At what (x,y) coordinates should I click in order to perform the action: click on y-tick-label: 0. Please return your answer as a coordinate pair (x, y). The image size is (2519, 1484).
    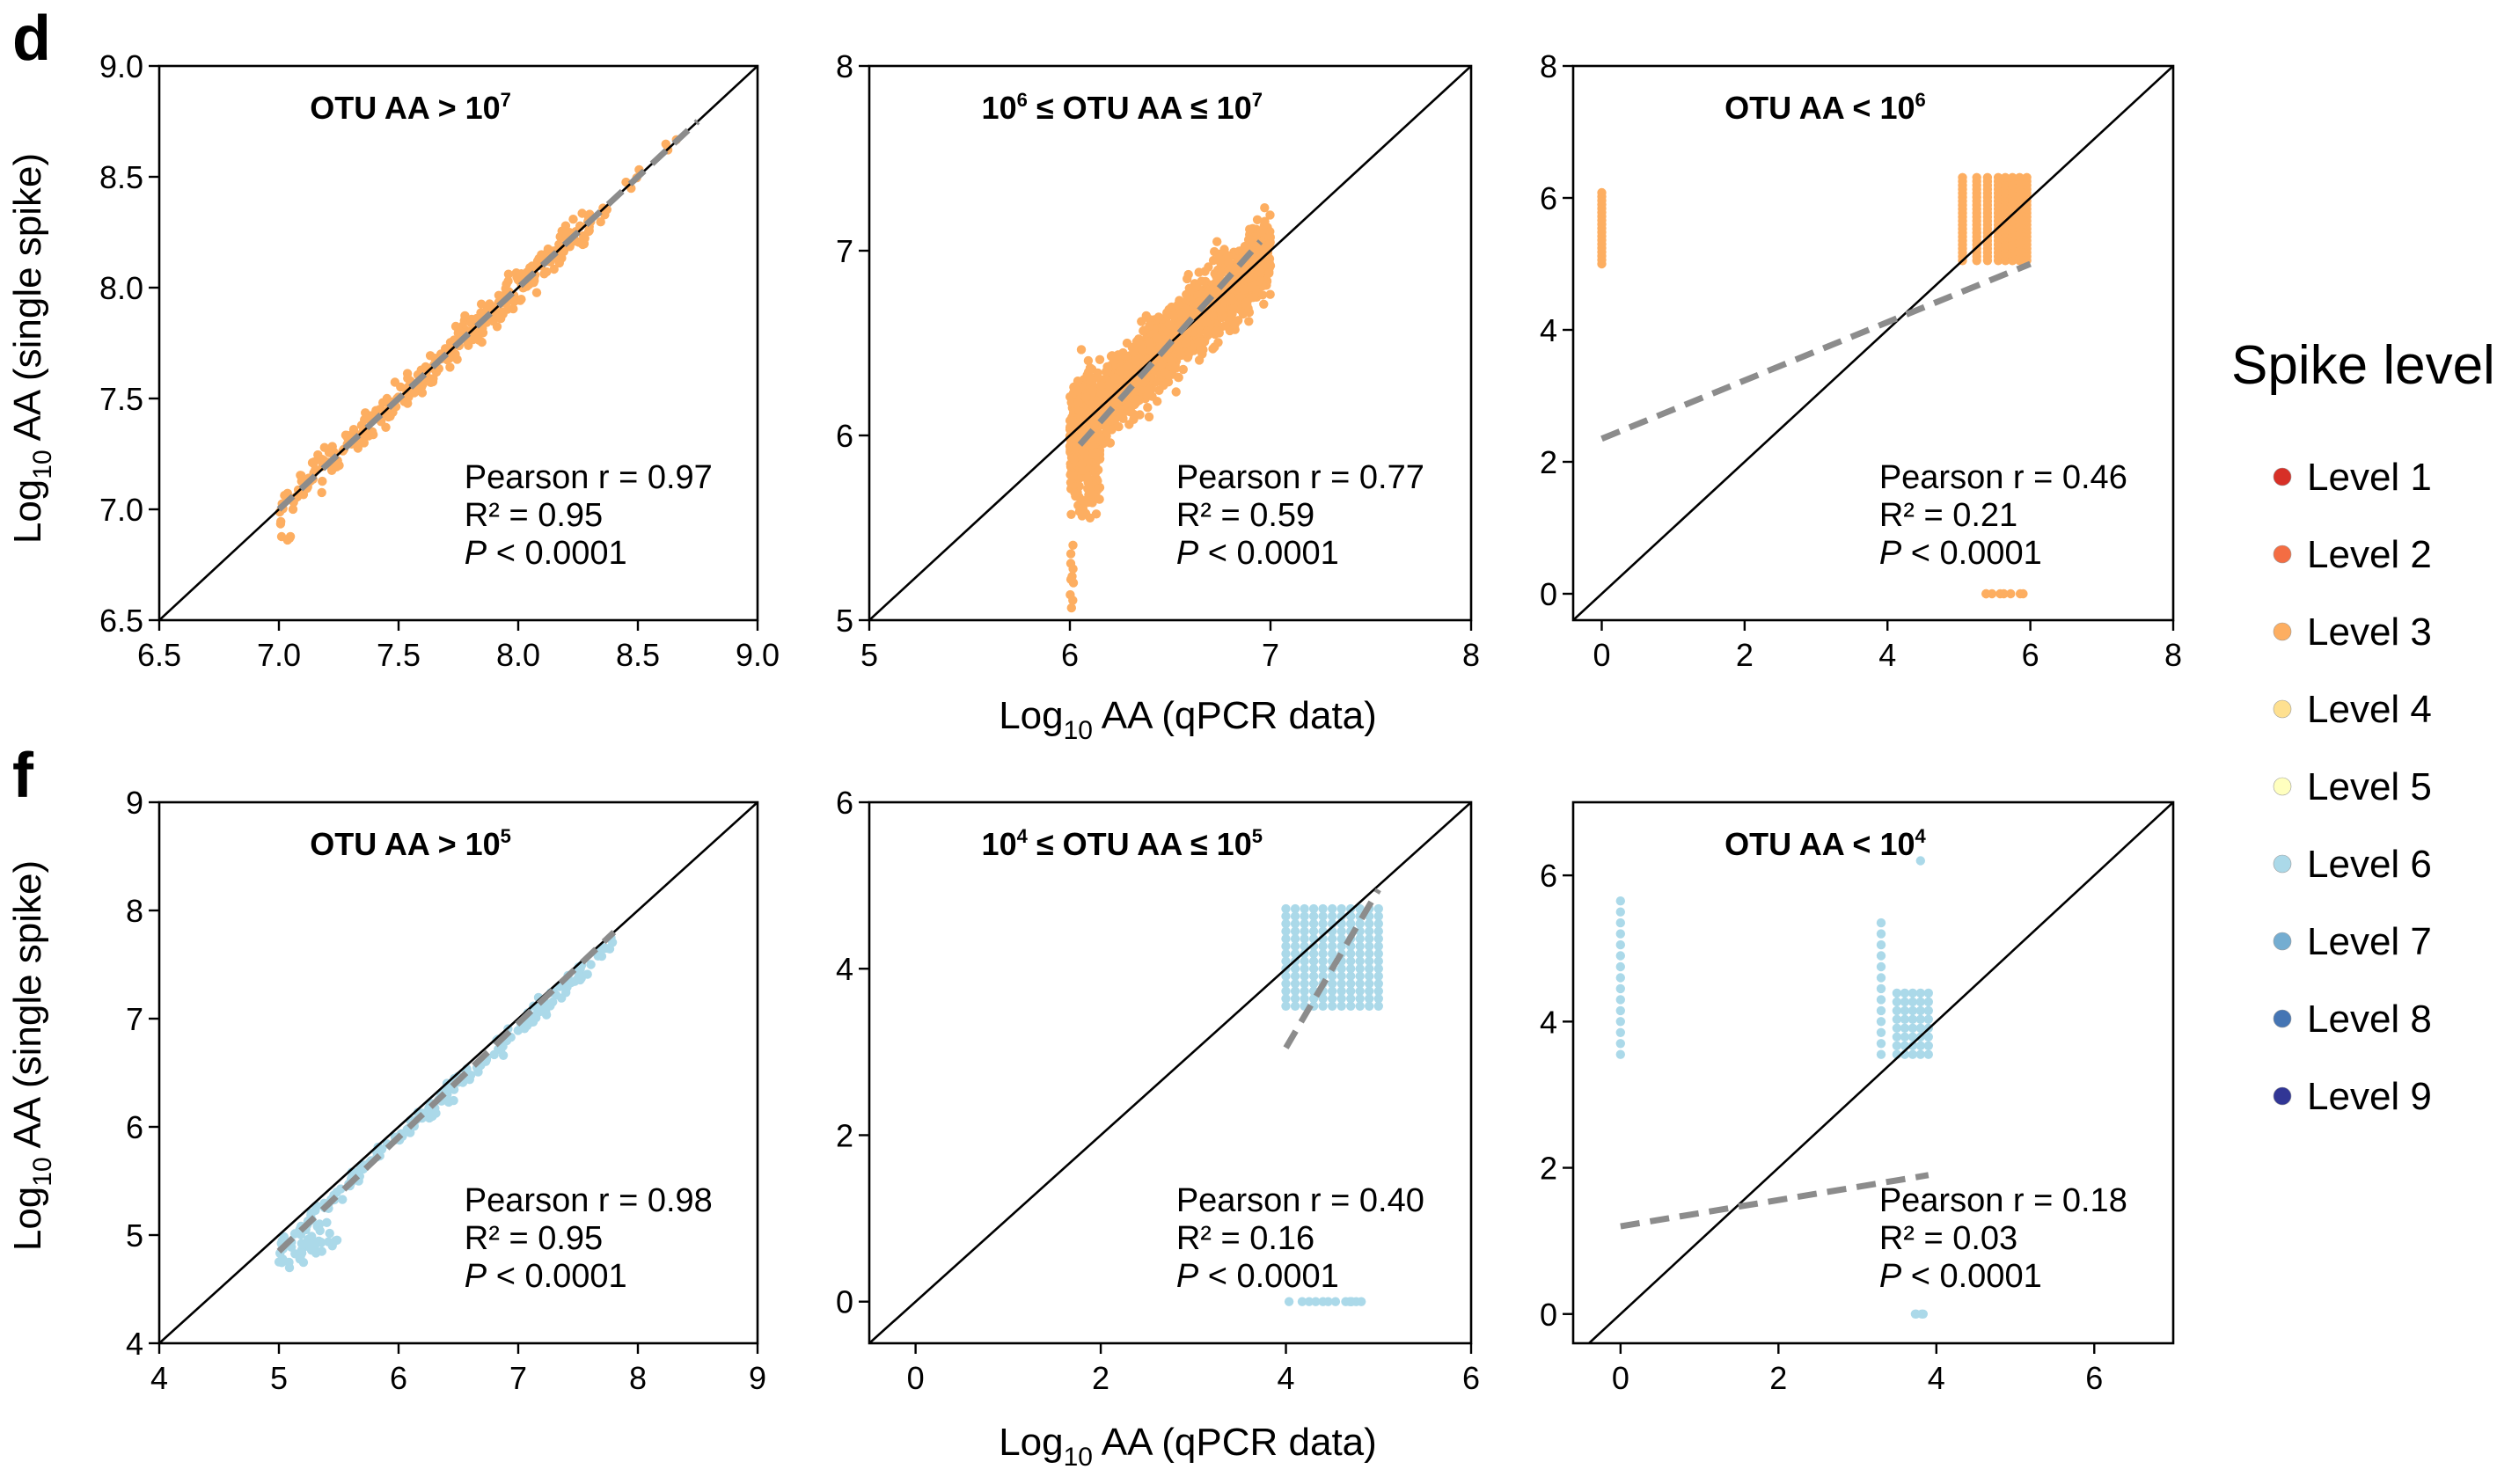
    Looking at the image, I should click on (844, 1302).